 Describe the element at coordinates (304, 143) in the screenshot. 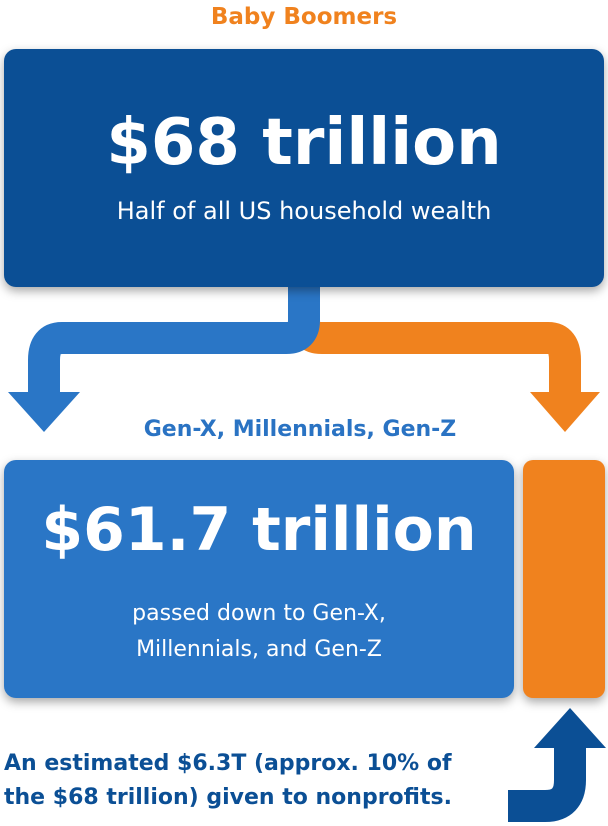

I see `total-amount: $68 trillion` at that location.